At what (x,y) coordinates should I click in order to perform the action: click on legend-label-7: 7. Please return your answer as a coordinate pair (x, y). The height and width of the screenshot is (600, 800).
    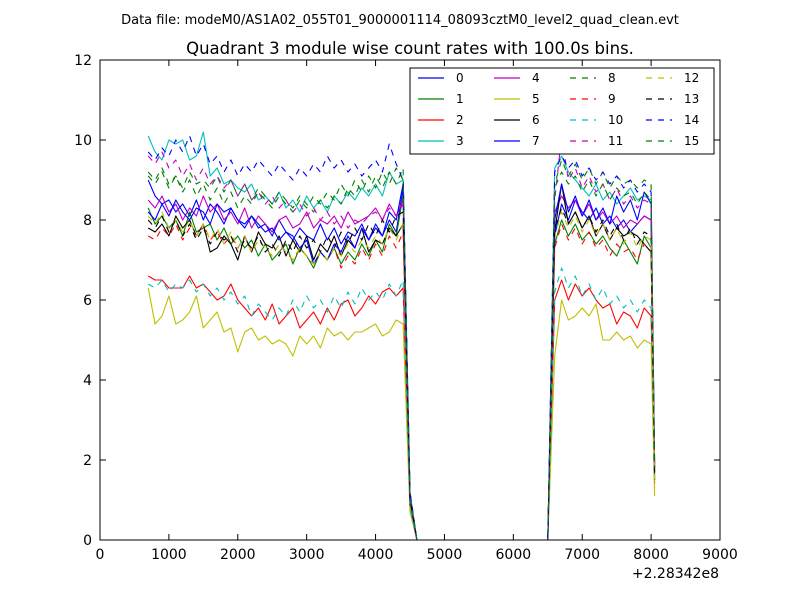
    Looking at the image, I should click on (536, 141).